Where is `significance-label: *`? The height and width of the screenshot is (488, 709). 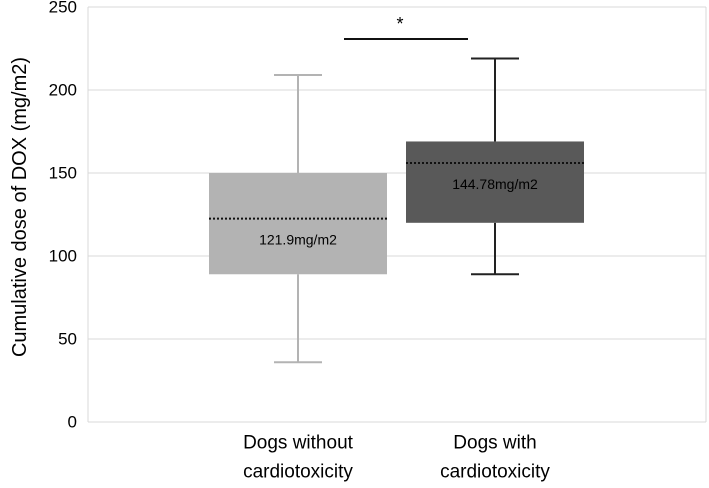 significance-label: * is located at coordinates (399, 24).